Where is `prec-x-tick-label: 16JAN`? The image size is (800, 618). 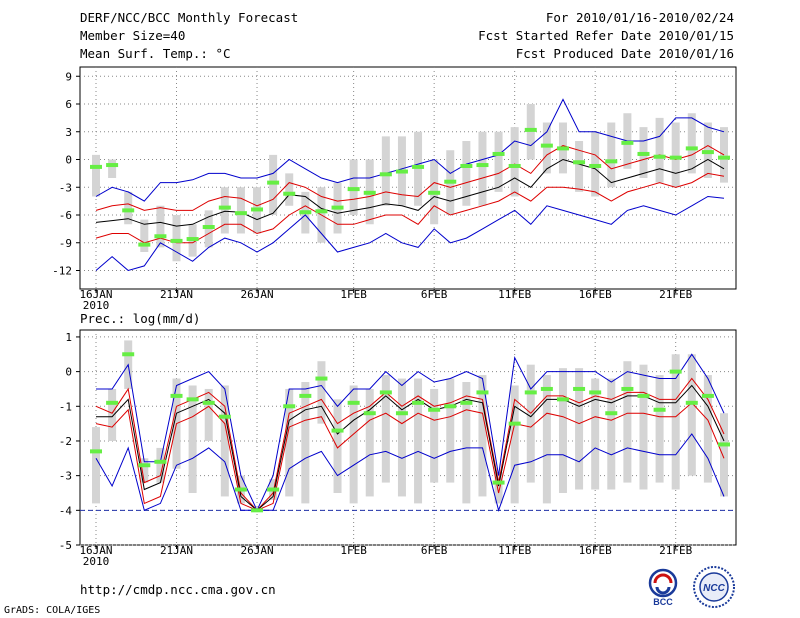 prec-x-tick-label: 16JAN is located at coordinates (95, 550).